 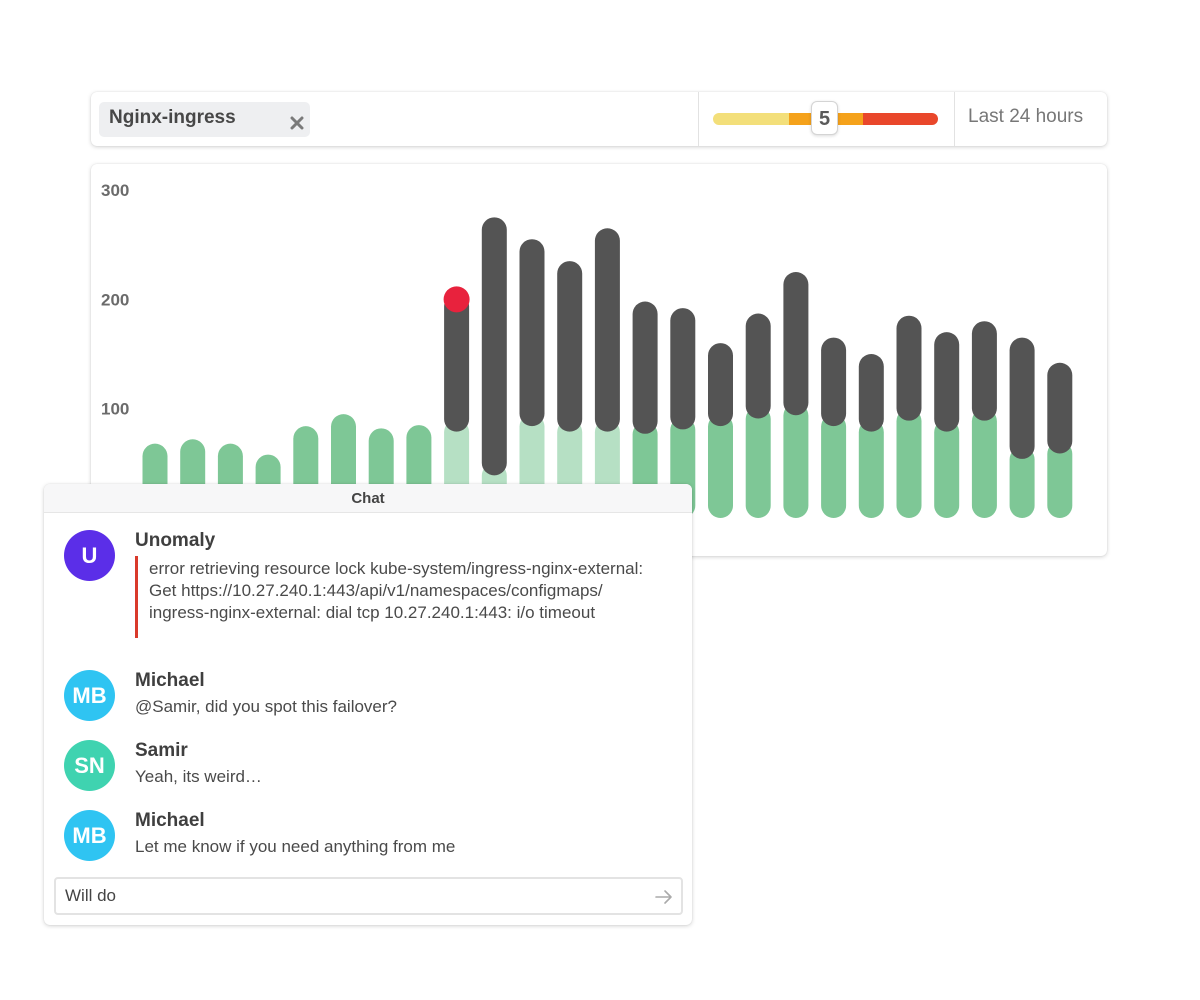 What do you see at coordinates (89, 555) in the screenshot?
I see `avatar: U` at bounding box center [89, 555].